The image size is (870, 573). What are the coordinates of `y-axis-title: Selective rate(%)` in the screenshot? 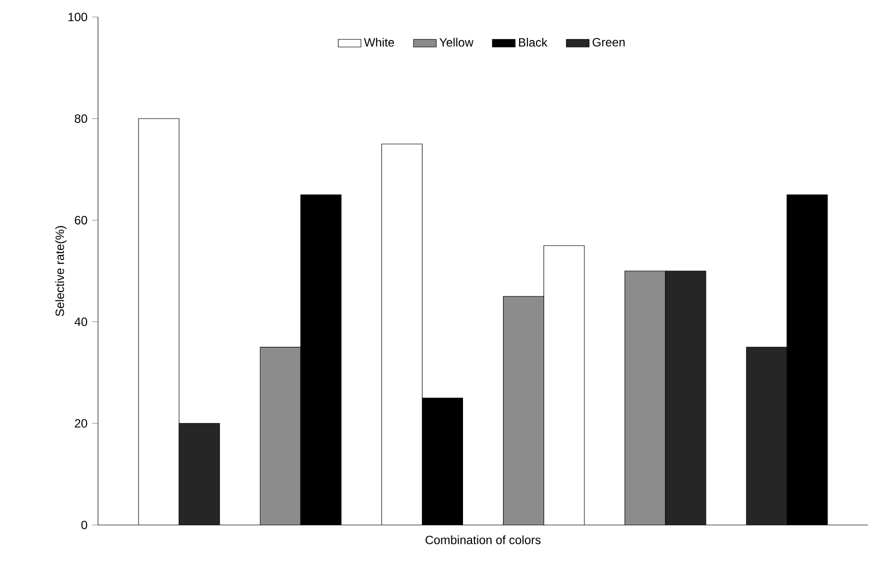 It's located at (60, 271).